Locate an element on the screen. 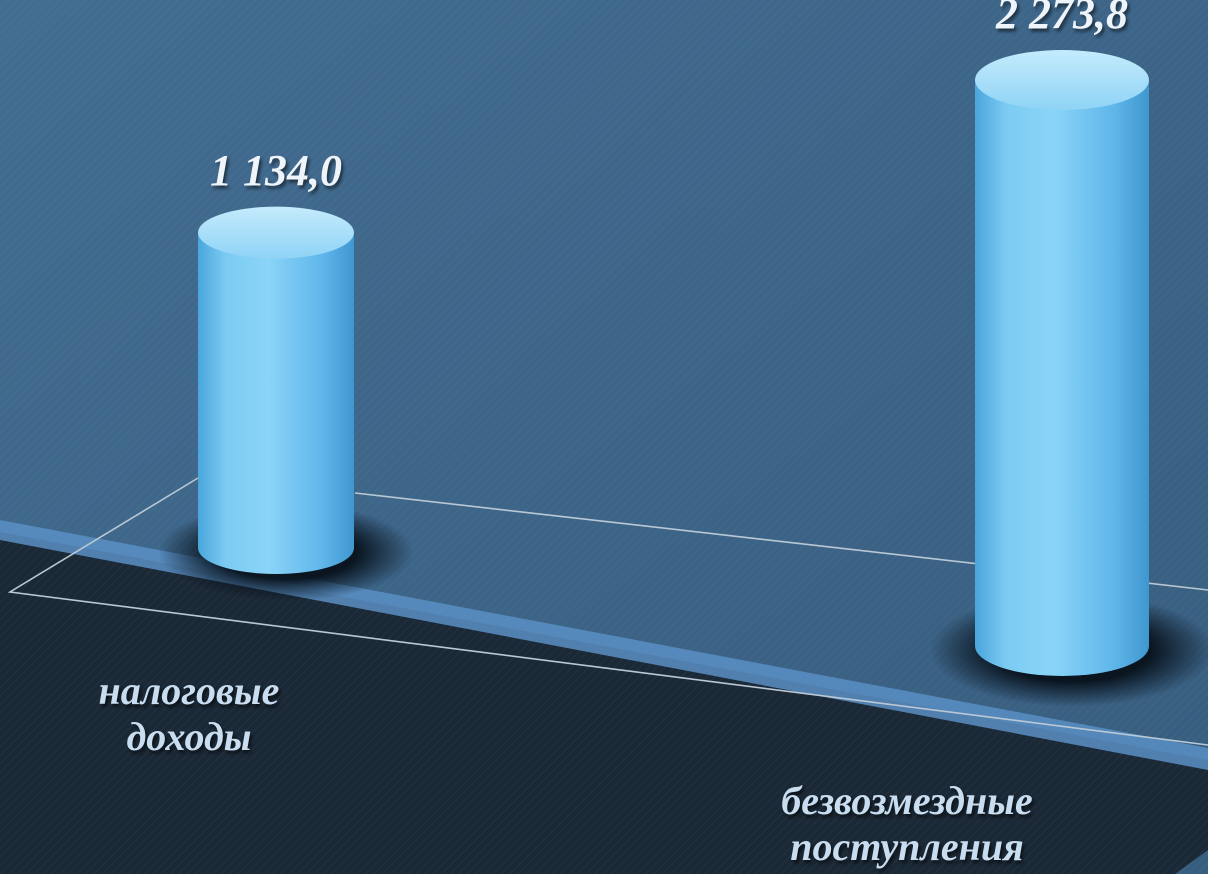  category-label-0-line-1: налоговые is located at coordinates (189, 690).